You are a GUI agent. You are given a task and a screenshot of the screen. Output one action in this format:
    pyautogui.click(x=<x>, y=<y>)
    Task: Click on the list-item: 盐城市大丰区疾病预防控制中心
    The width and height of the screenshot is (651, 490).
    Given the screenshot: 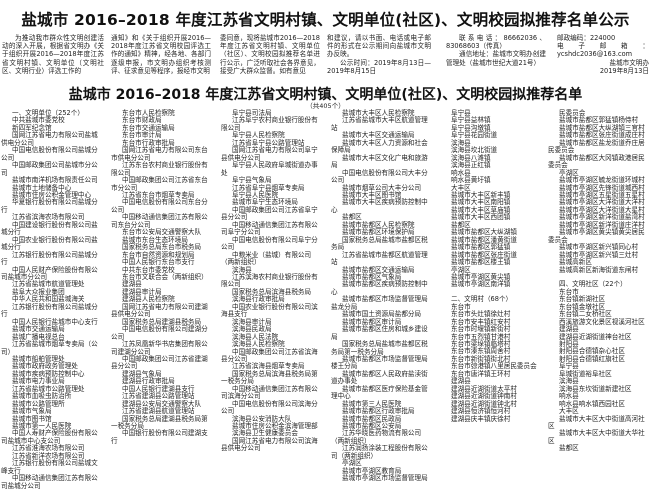 What is the action you would take?
    pyautogui.click(x=379, y=206)
    